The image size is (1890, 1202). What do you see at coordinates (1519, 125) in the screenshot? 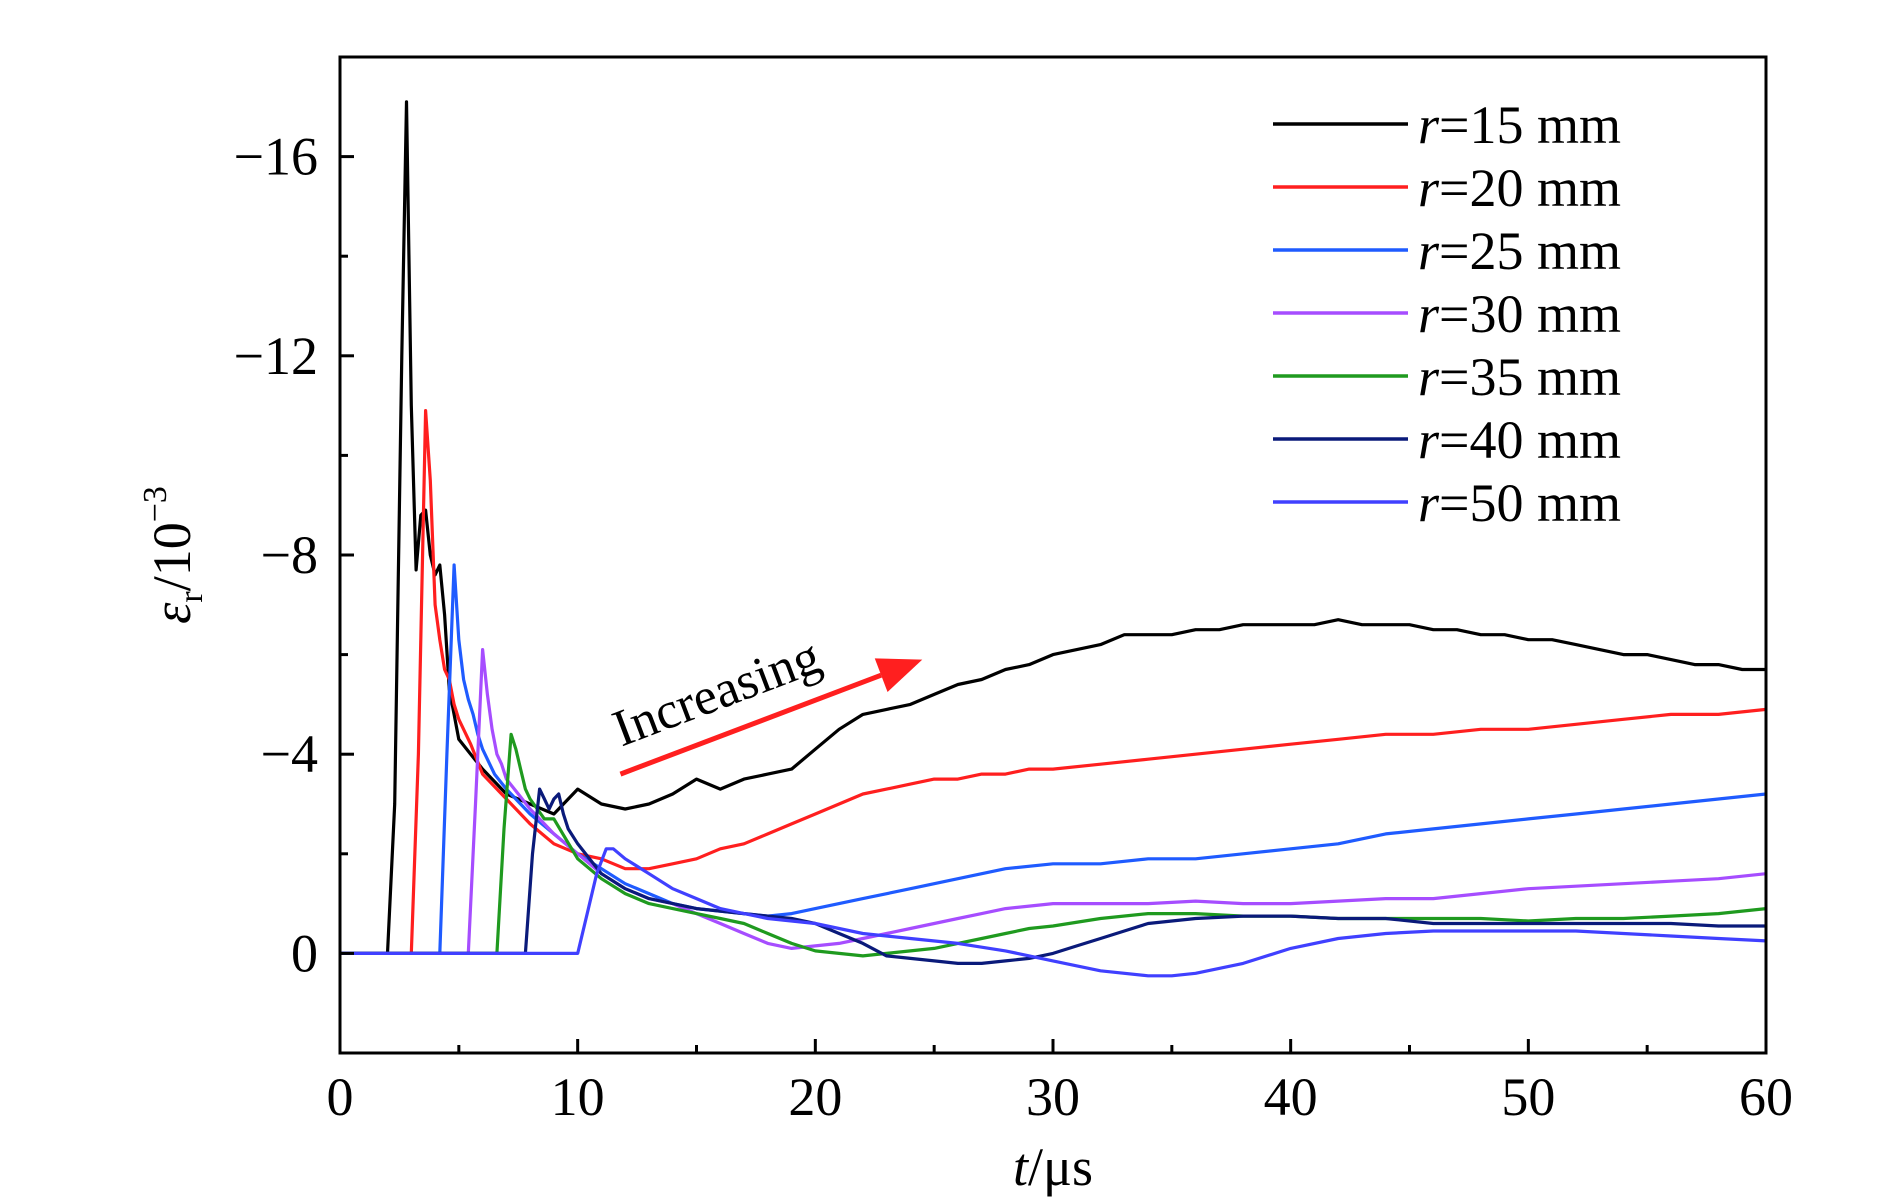
I see `legend-label: r=15 mm` at bounding box center [1519, 125].